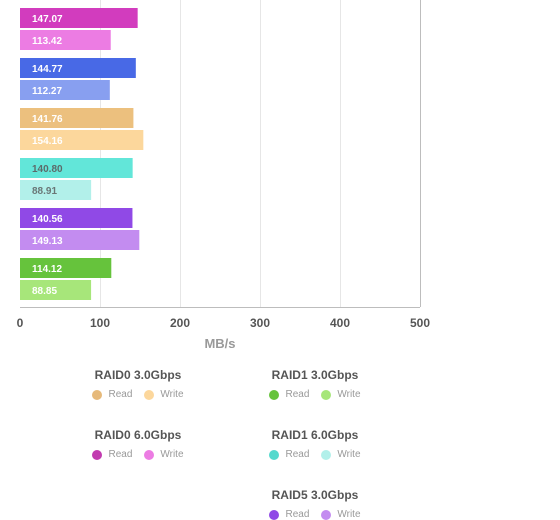 The width and height of the screenshot is (560, 520). Describe the element at coordinates (47, 41) in the screenshot. I see `bar-value-label: 113.42` at that location.